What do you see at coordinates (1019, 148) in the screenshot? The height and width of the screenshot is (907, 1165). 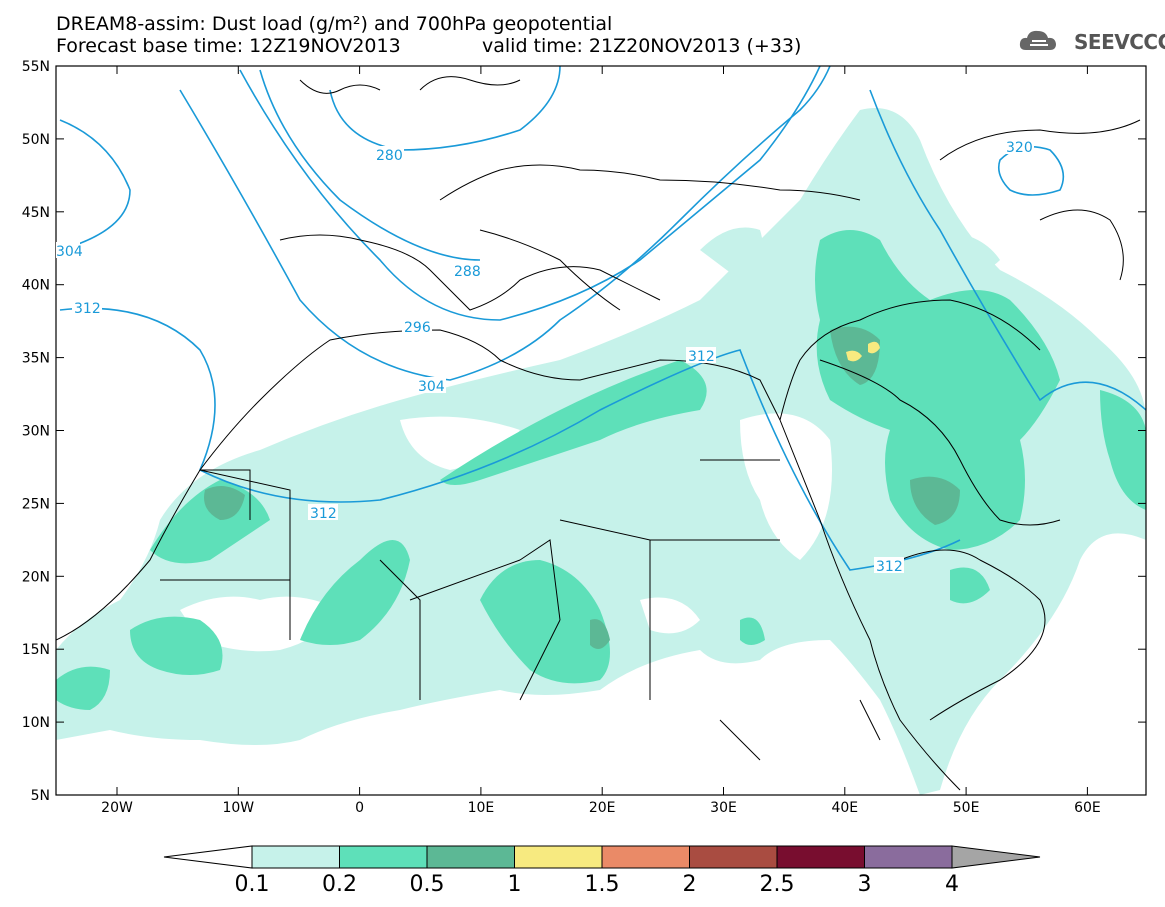 I see `contour-label: 320` at bounding box center [1019, 148].